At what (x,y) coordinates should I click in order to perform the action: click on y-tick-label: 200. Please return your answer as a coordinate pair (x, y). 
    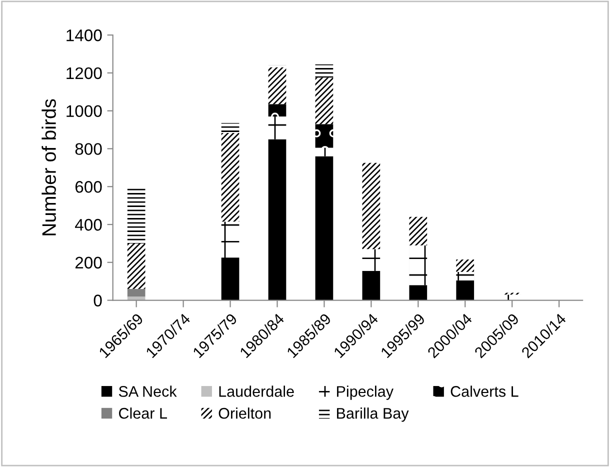
    Looking at the image, I should click on (88, 262).